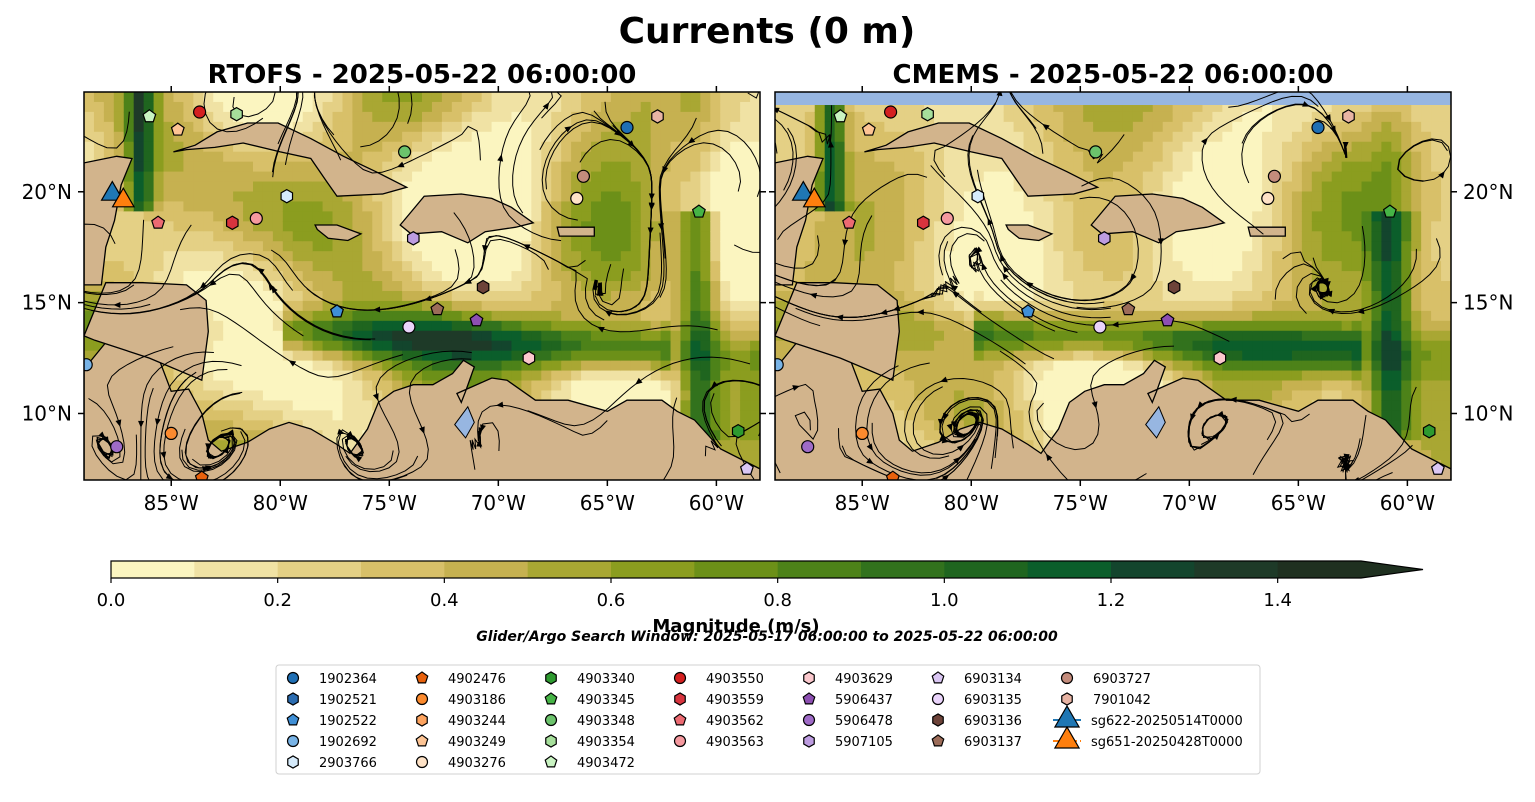 This screenshot has width=1535, height=802. What do you see at coordinates (422, 75) in the screenshot?
I see `panel-title-rtofs: RTOFS - 2025-05-22 06:00:00` at bounding box center [422, 75].